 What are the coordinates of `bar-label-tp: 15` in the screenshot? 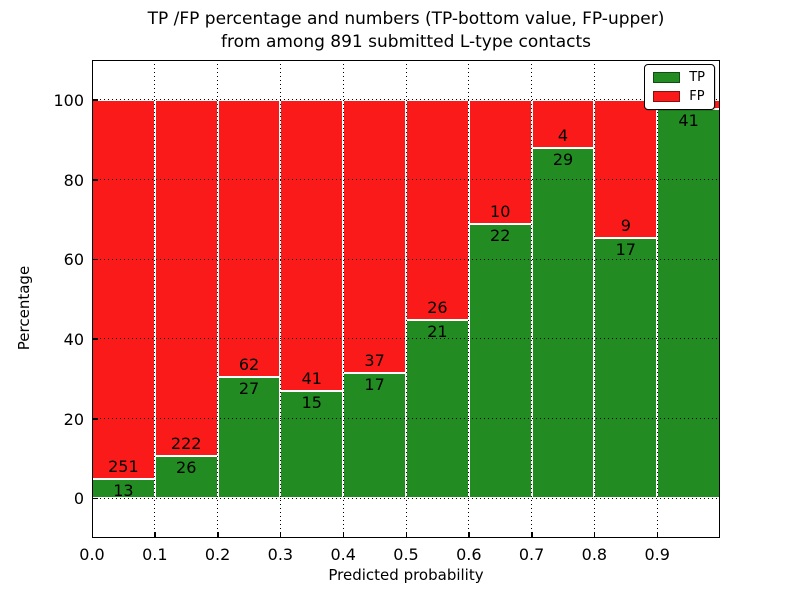 It's located at (311, 403).